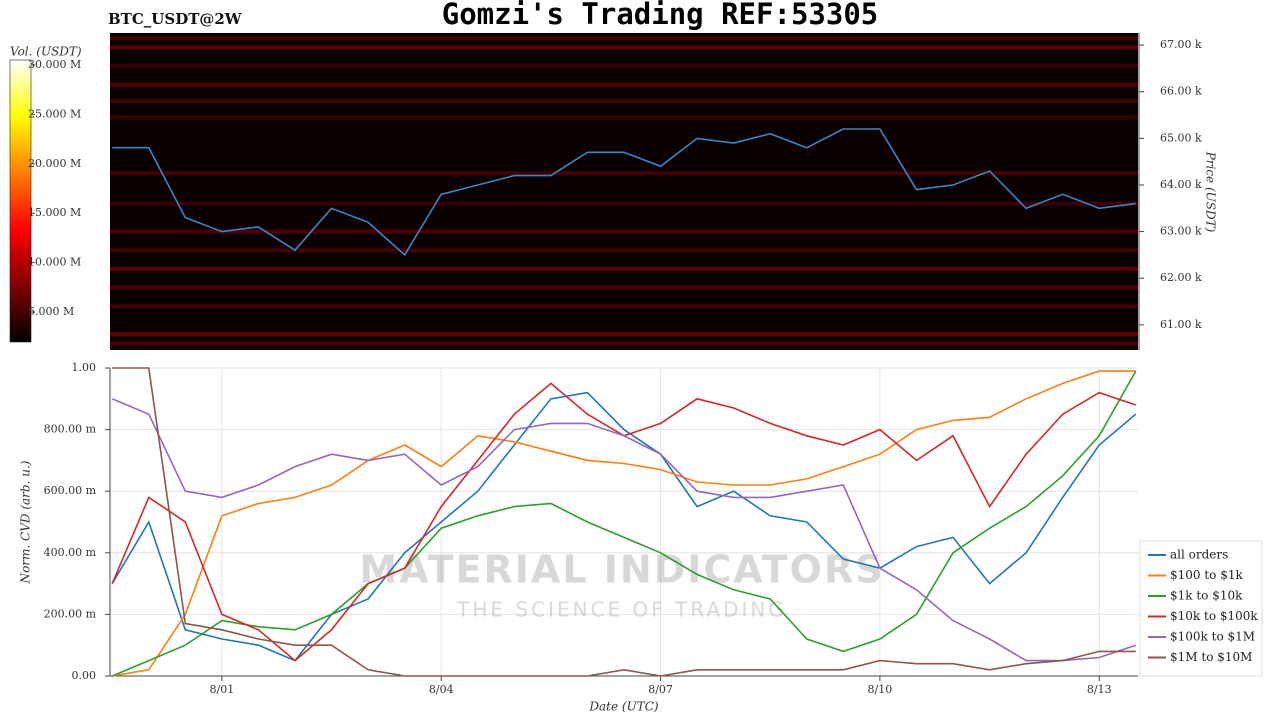 This screenshot has width=1280, height=720. I want to click on colorbar-tick-label: 30.000 M, so click(54, 64).